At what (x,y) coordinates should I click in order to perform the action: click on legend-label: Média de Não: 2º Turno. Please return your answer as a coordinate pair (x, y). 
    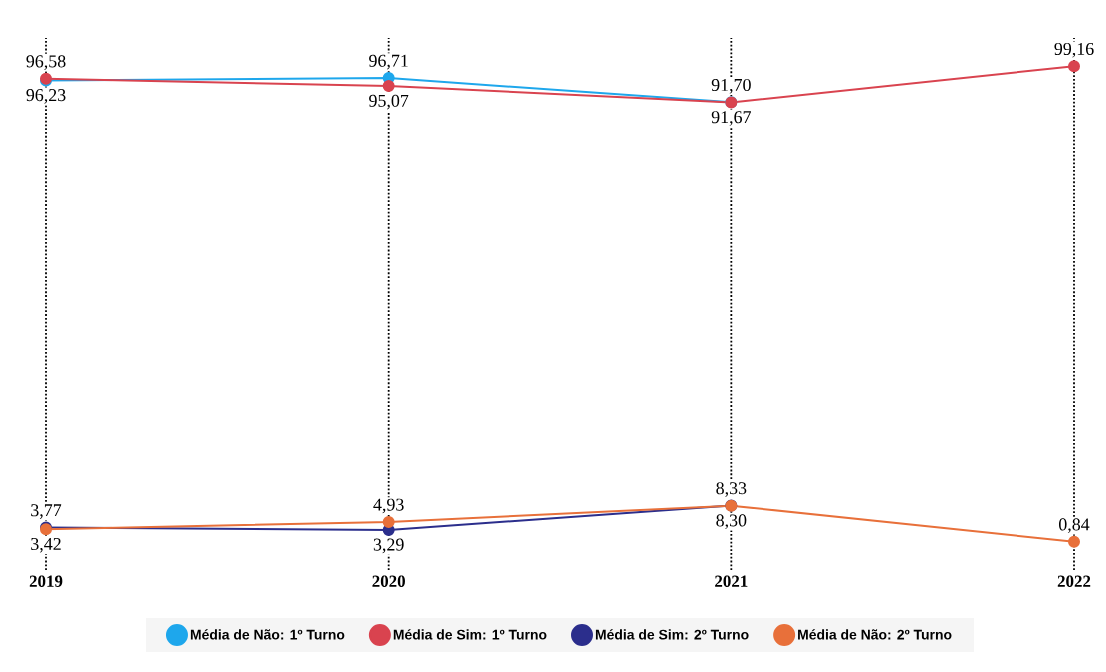
    Looking at the image, I should click on (875, 634).